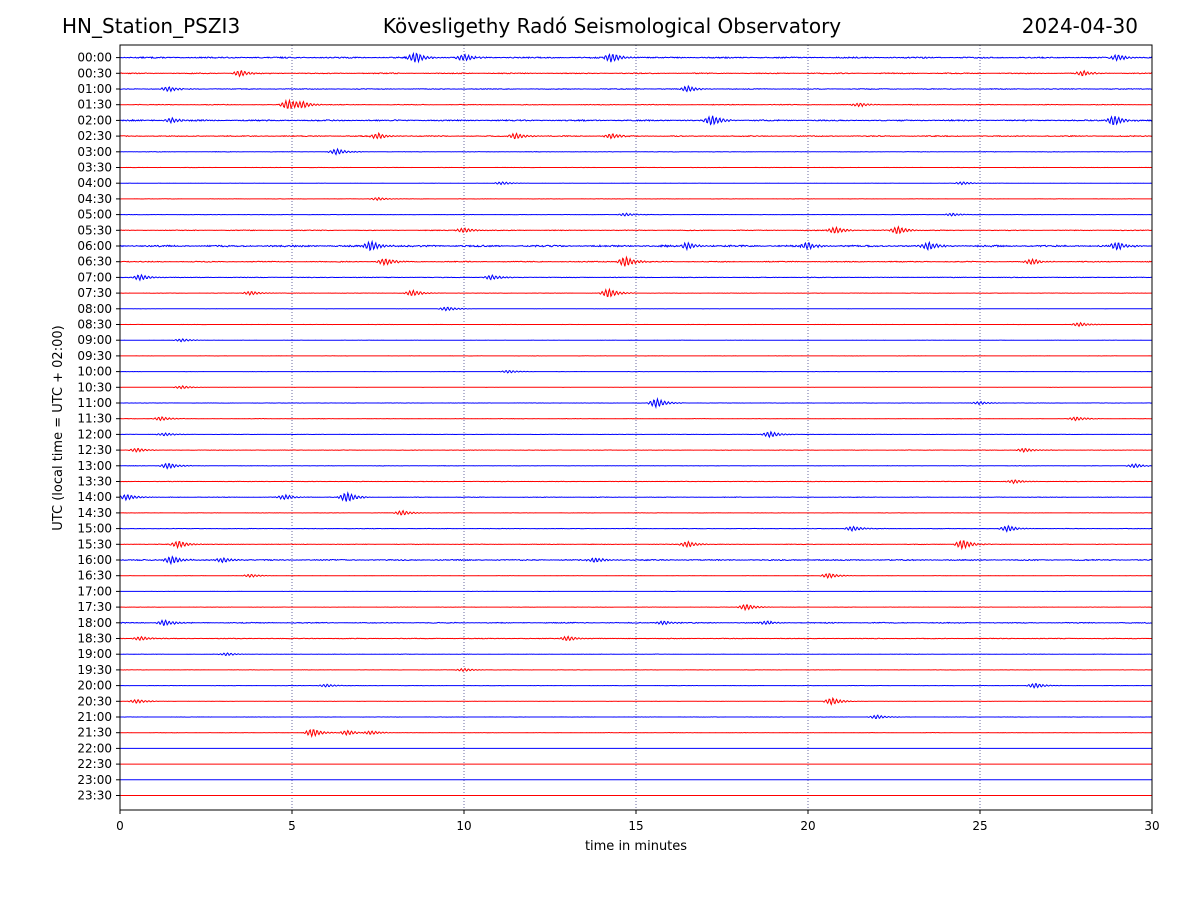 Image resolution: width=1200 pixels, height=900 pixels. What do you see at coordinates (94, 325) in the screenshot?
I see `y-tick-label: 08:30` at bounding box center [94, 325].